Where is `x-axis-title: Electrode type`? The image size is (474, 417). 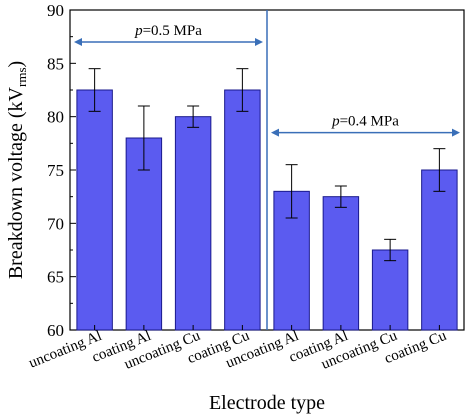 x-axis-title: Electrode type is located at coordinates (267, 403).